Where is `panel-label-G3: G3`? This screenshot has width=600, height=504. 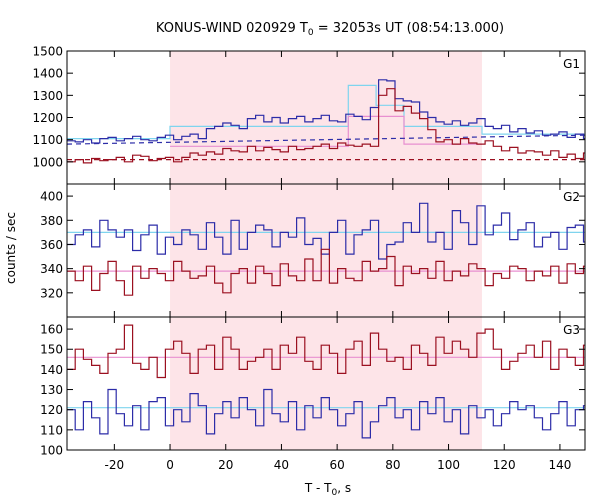 panel-label-G3: G3 is located at coordinates (571, 330).